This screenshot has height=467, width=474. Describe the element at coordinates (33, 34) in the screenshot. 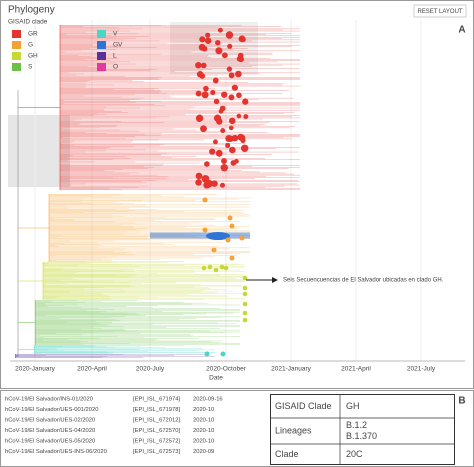

I see `legend-label: GR` at that location.